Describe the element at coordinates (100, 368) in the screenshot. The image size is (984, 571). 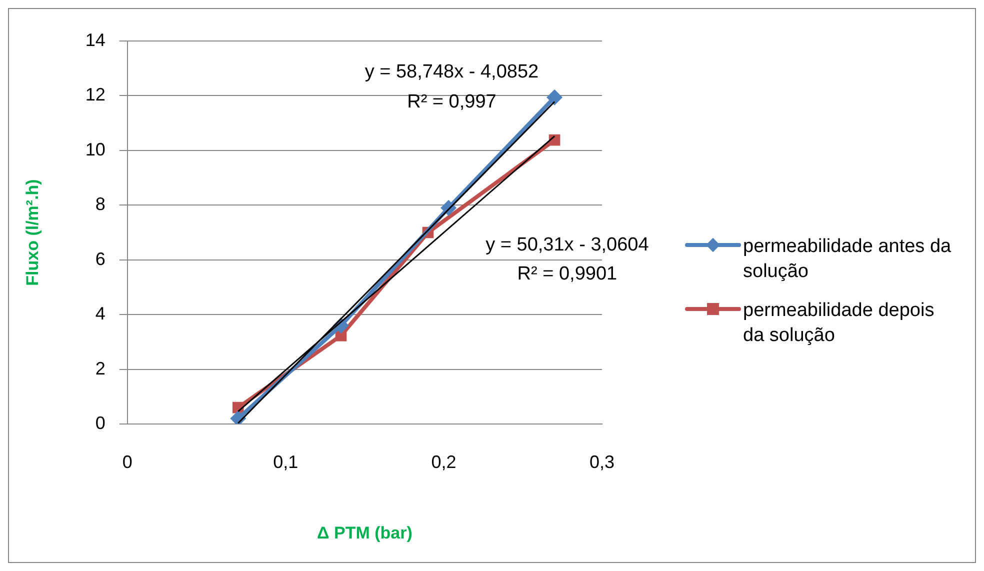
I see `y-tick-label: 2` at that location.